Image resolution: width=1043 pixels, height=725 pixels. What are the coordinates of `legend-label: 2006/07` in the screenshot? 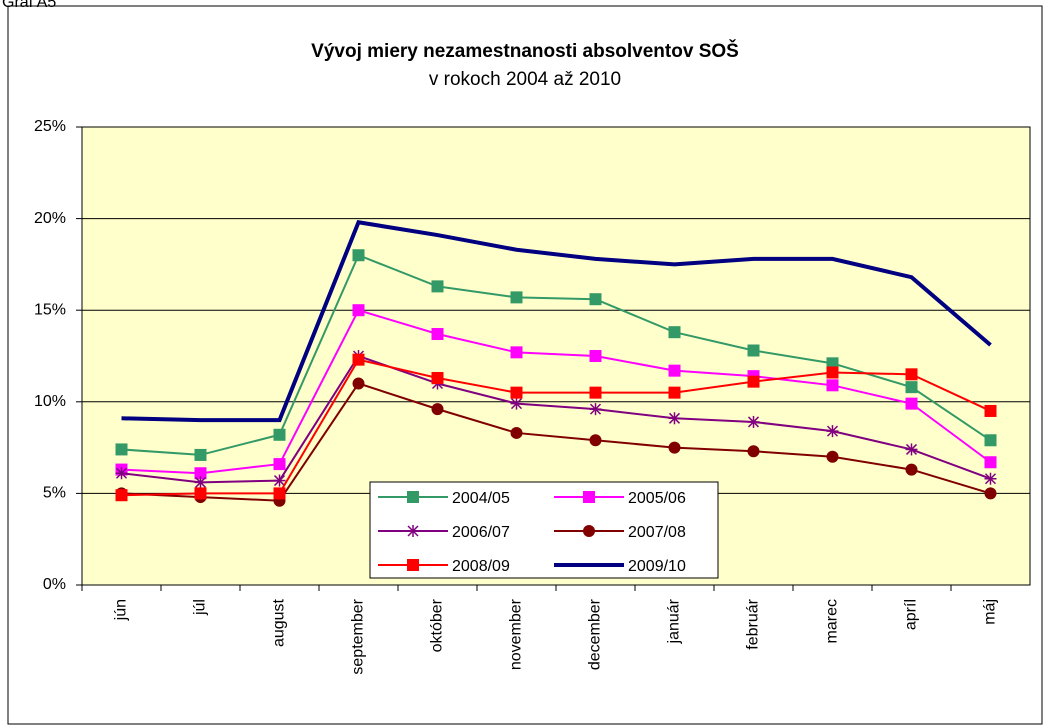 It's located at (481, 532).